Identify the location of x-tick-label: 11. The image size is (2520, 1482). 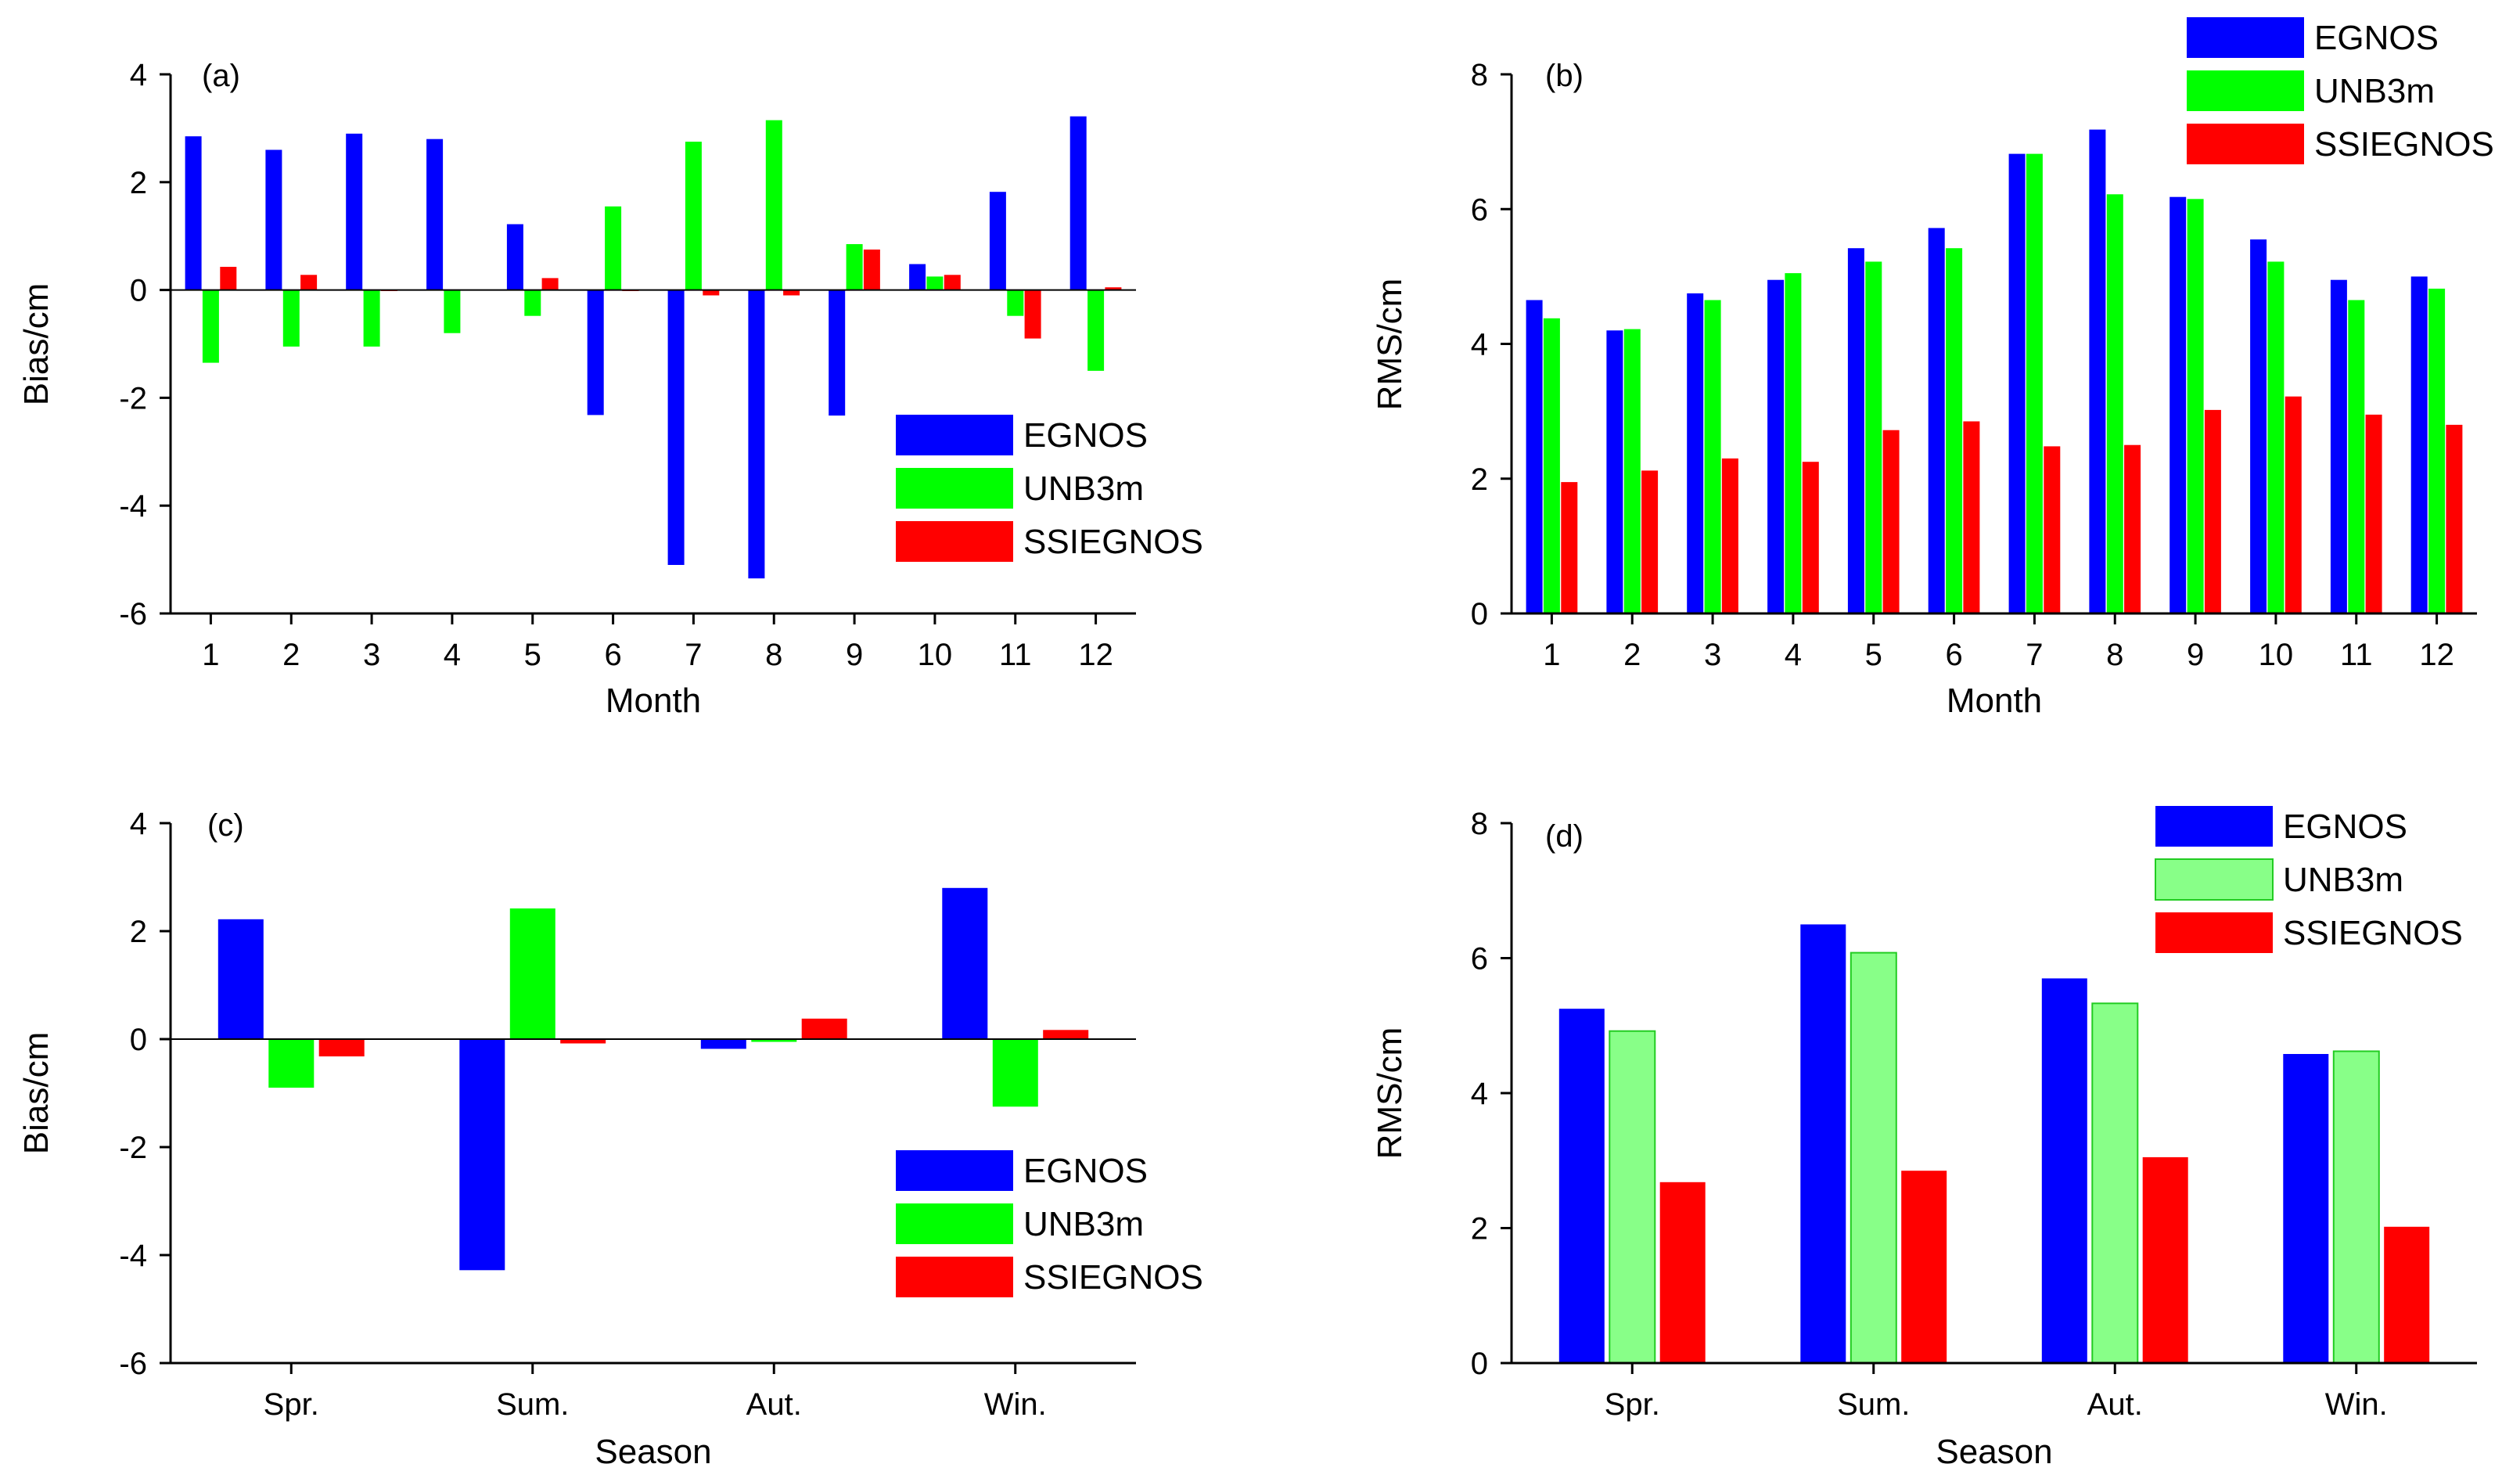
(2356, 655).